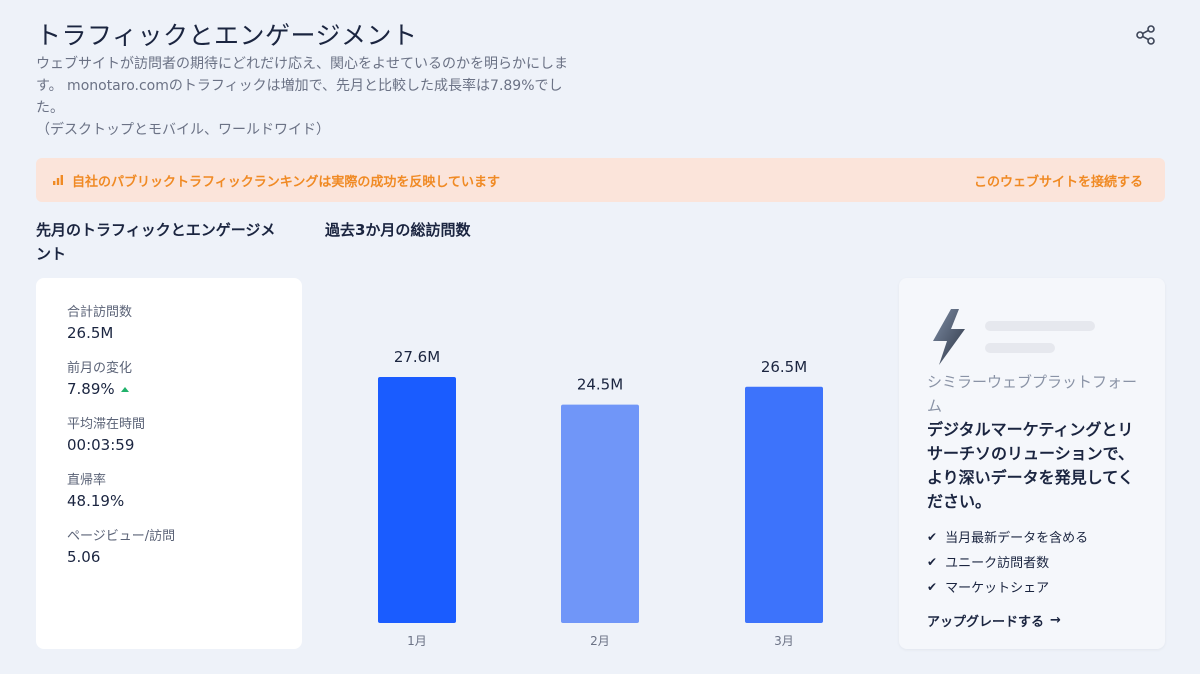 Image resolution: width=1200 pixels, height=674 pixels. I want to click on upgrade-link: アップグレードする →, so click(1032, 620).